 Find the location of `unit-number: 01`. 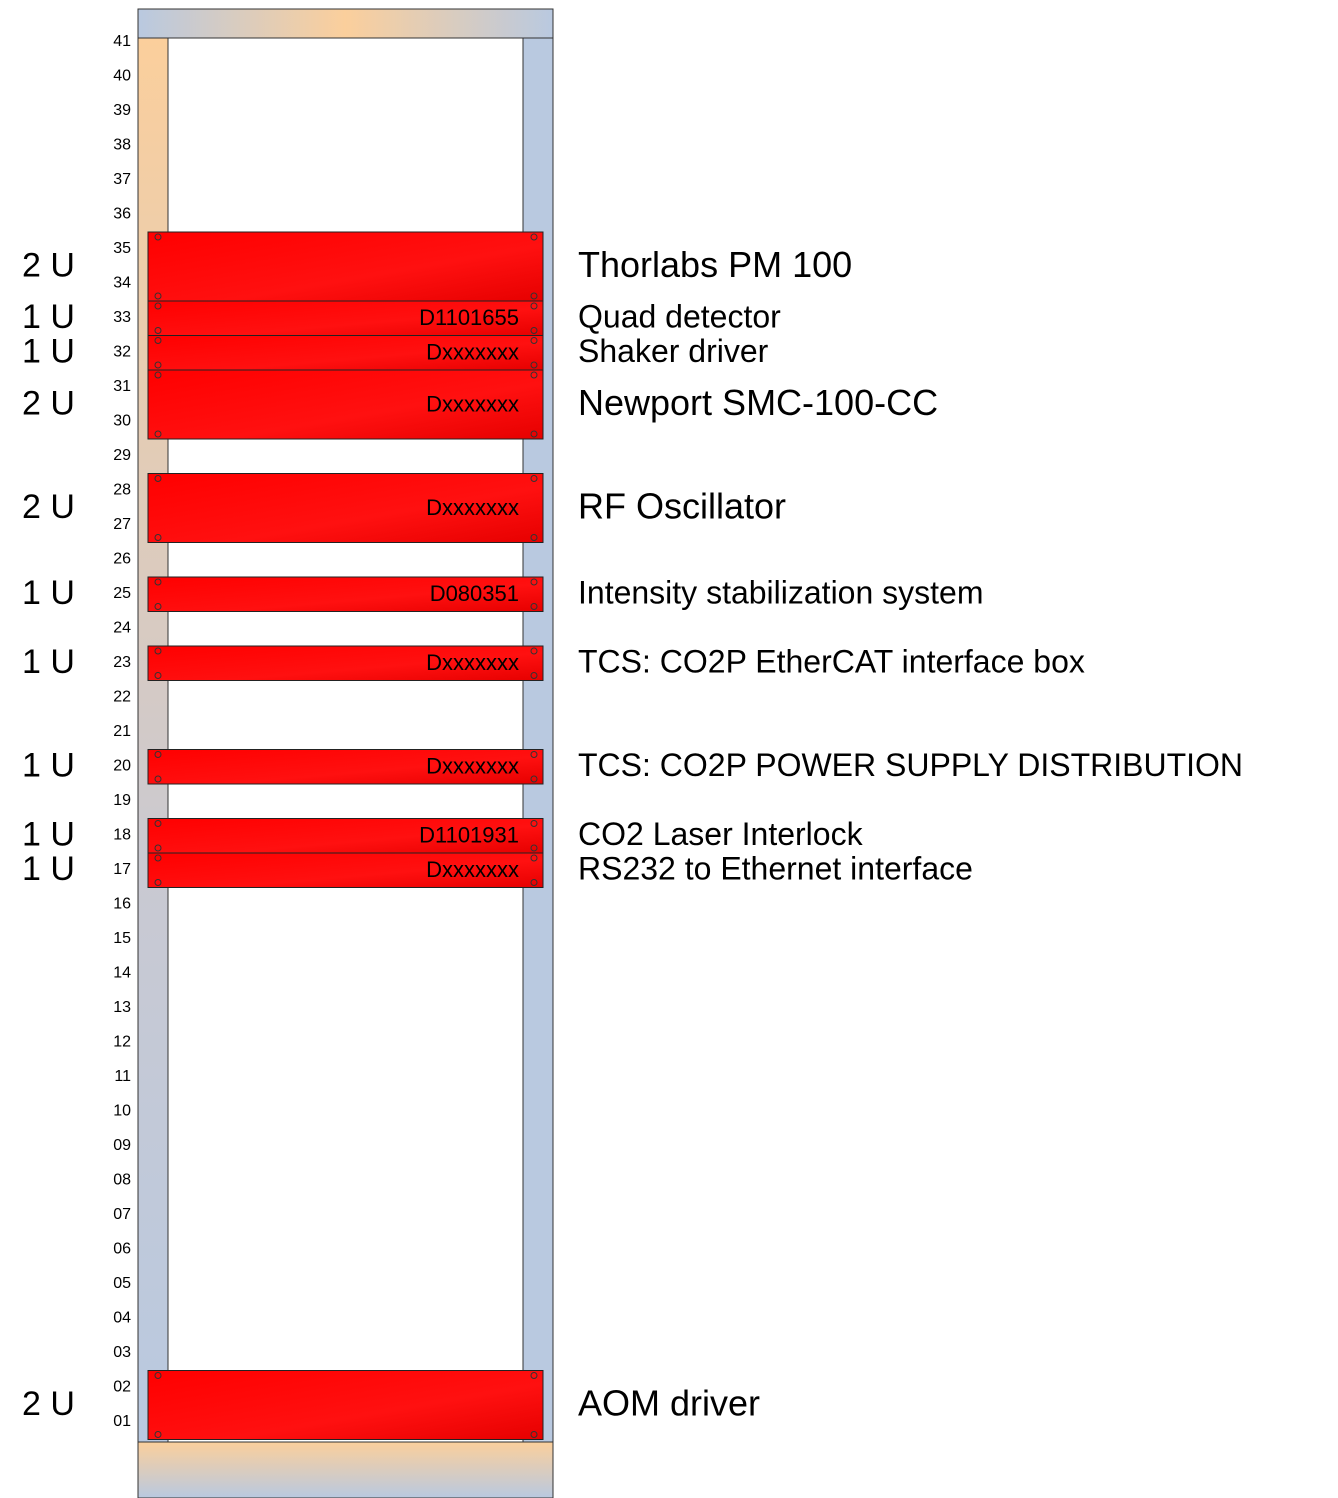

unit-number: 01 is located at coordinates (122, 1421).